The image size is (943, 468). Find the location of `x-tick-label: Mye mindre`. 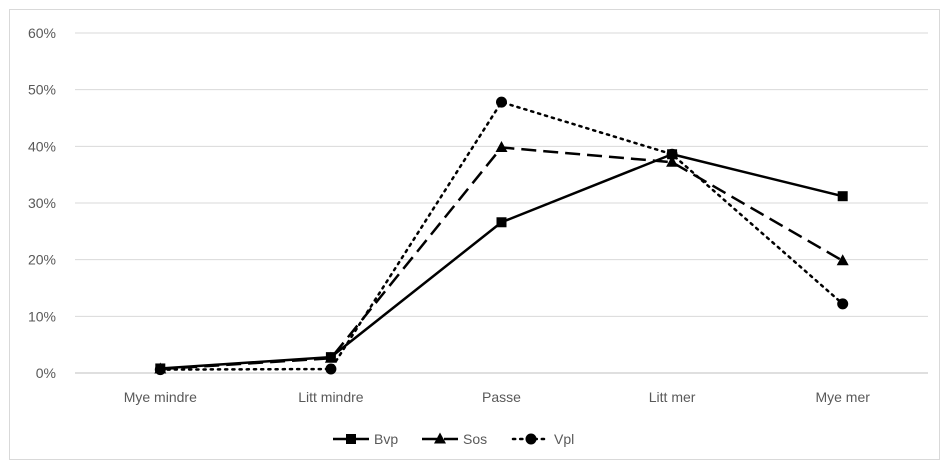

x-tick-label: Mye mindre is located at coordinates (160, 397).